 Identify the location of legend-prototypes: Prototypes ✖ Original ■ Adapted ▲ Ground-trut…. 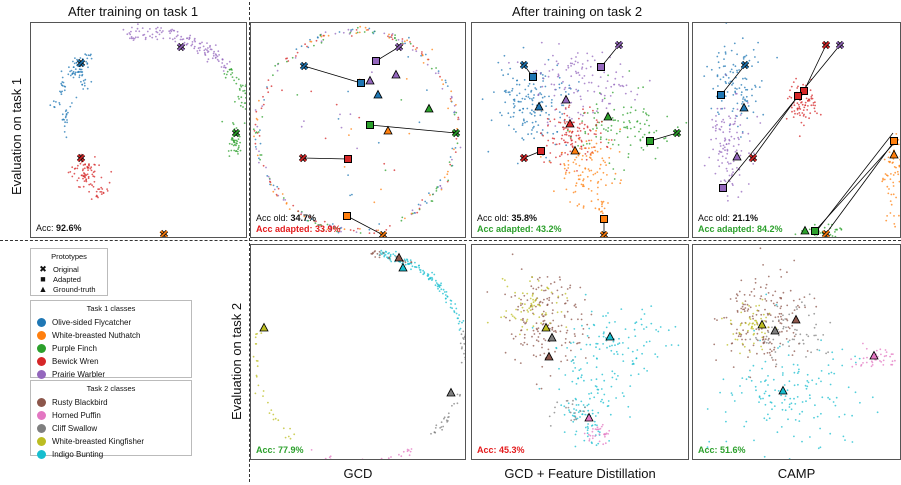
(69, 272).